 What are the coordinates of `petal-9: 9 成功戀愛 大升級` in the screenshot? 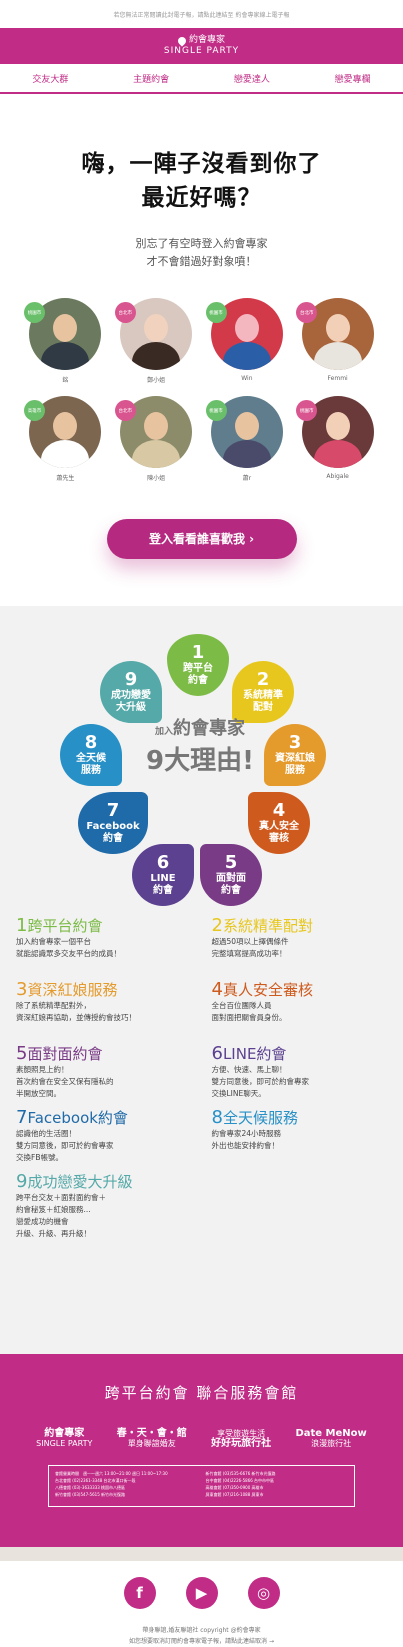 It's located at (131, 692).